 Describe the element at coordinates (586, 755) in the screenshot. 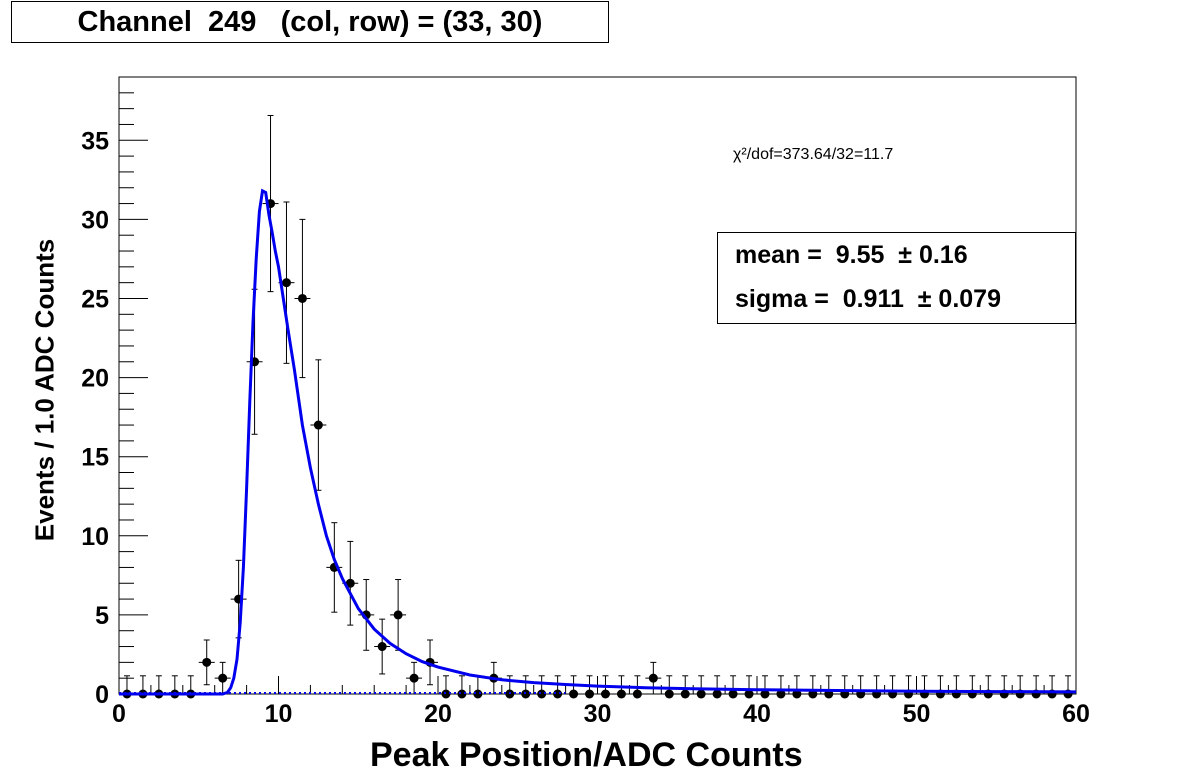

I see `x-axis-label: Peak Position/ADC Counts` at that location.